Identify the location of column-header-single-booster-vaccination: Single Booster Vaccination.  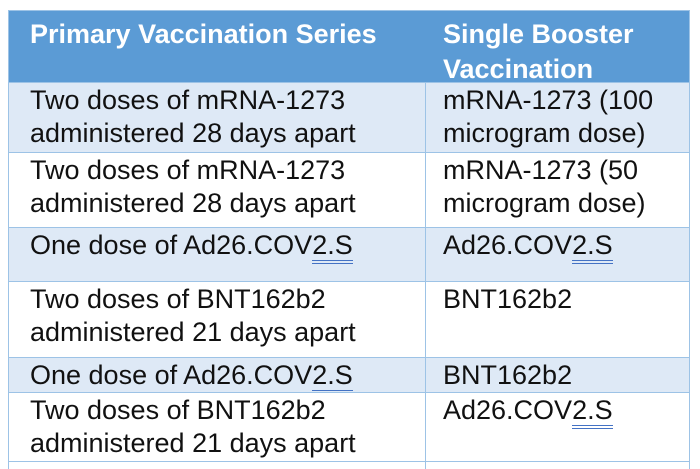
(538, 50).